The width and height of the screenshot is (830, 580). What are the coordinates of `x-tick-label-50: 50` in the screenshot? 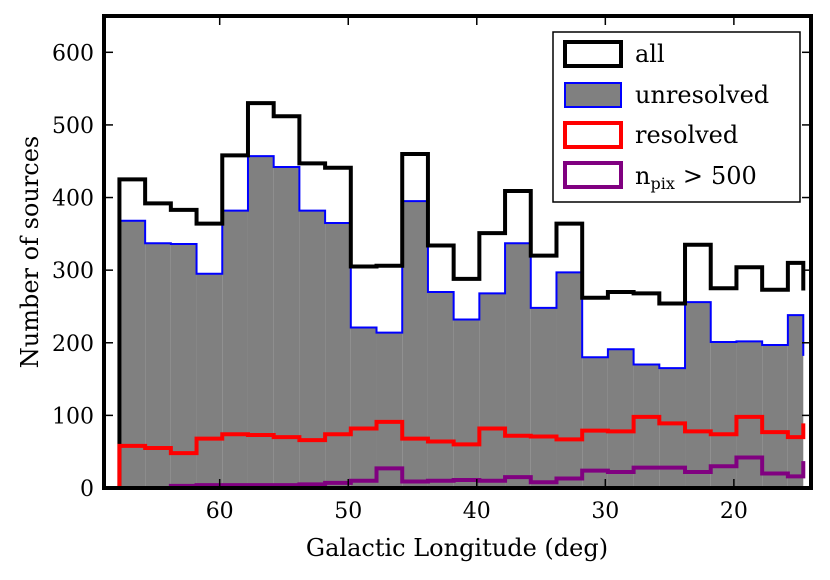 It's located at (348, 511).